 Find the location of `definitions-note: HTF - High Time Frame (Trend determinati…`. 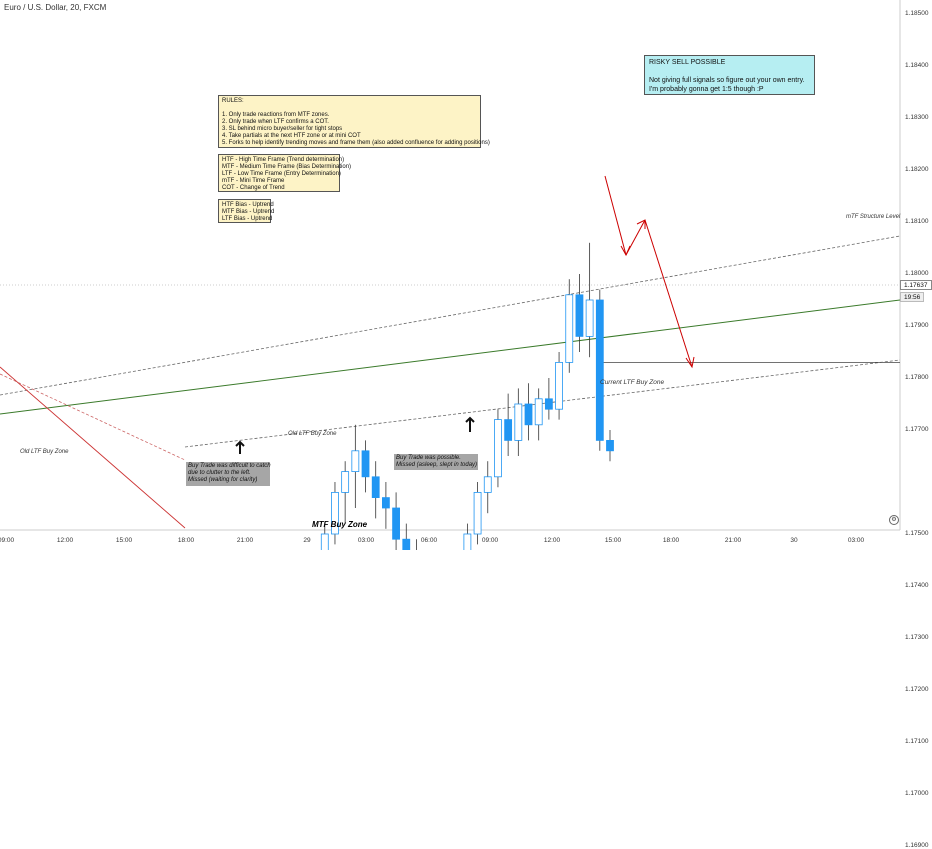

definitions-note: HTF - High Time Frame (Trend determinati… is located at coordinates (284, 173).